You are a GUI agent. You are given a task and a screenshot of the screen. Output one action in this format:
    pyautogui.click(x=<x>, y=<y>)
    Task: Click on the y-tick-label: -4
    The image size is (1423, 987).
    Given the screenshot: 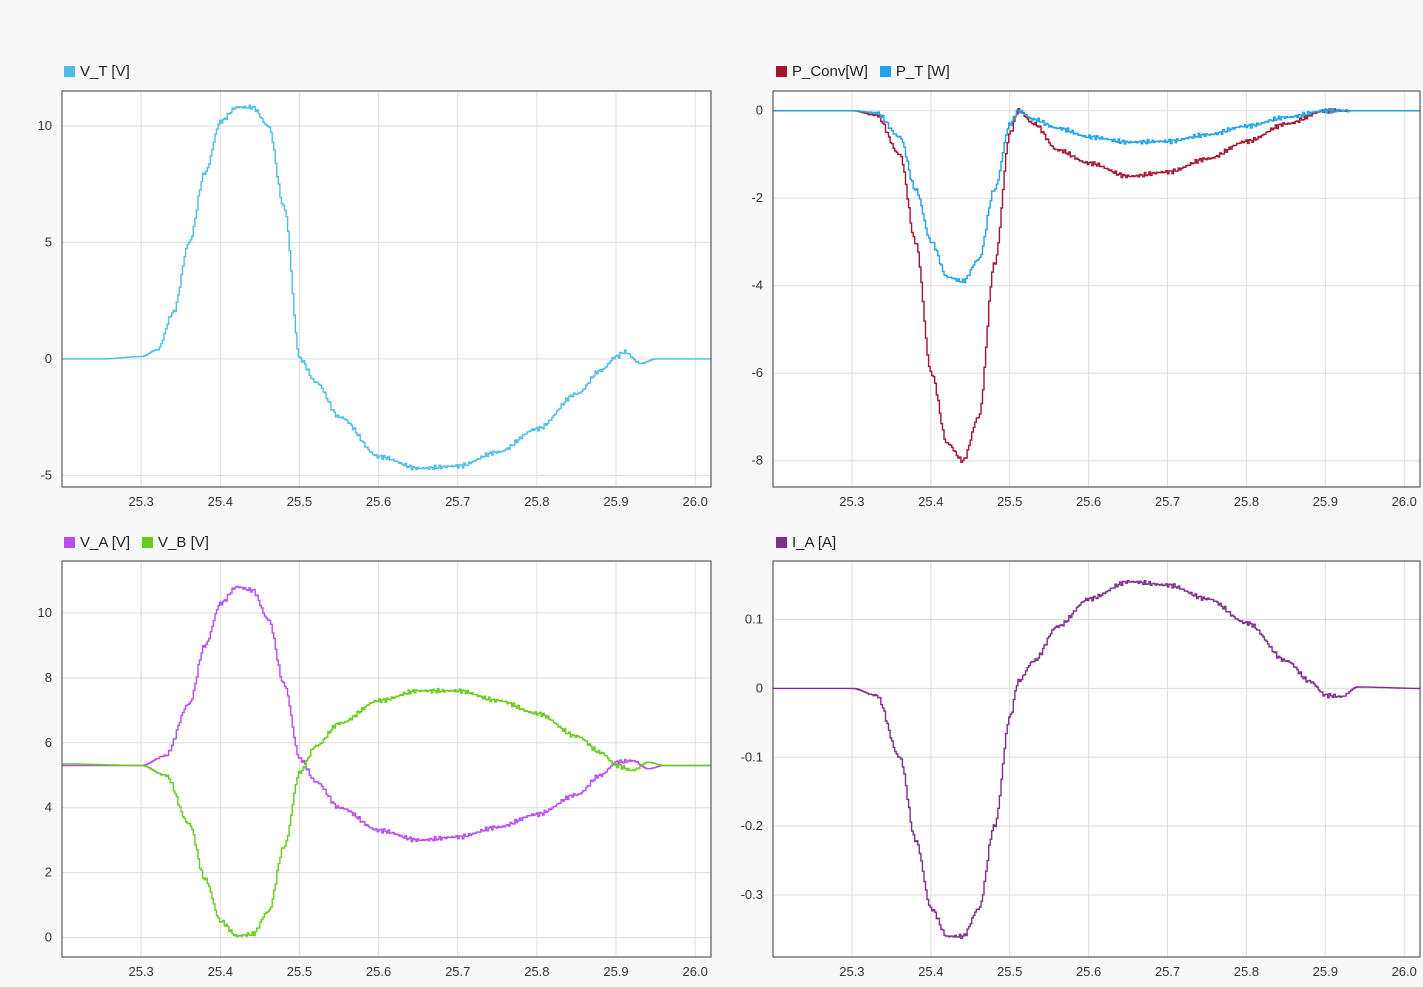 What is the action you would take?
    pyautogui.click(x=757, y=285)
    